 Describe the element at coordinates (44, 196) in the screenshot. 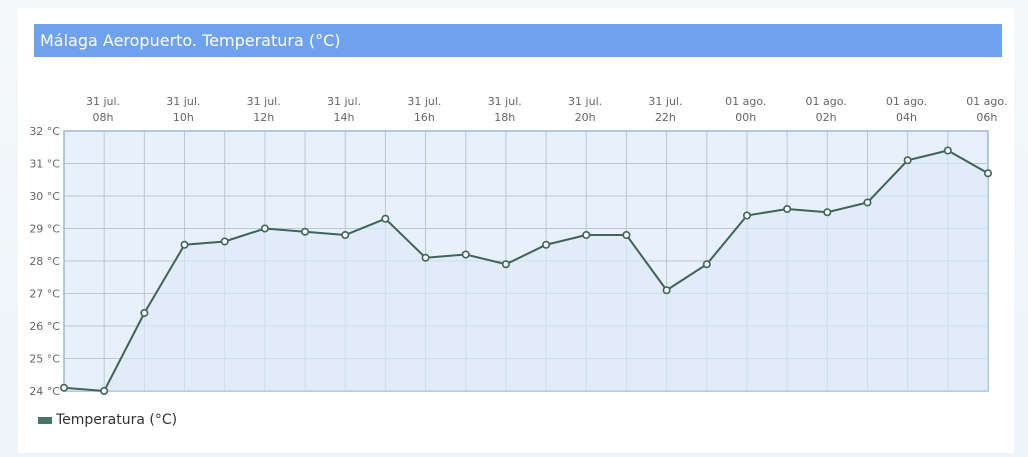

I see `y-tick-label: 30 °C` at that location.